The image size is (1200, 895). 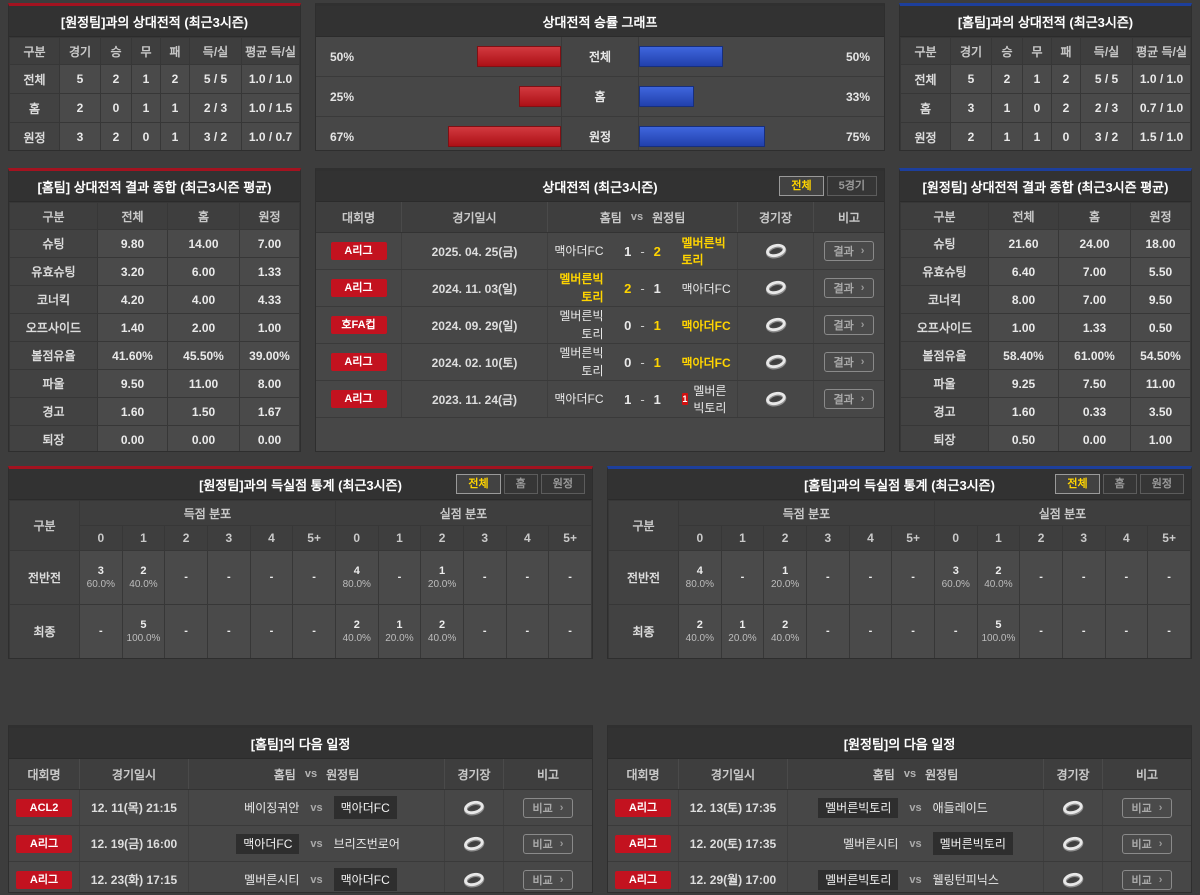 I want to click on chart-category-label: 홈, so click(x=600, y=96).